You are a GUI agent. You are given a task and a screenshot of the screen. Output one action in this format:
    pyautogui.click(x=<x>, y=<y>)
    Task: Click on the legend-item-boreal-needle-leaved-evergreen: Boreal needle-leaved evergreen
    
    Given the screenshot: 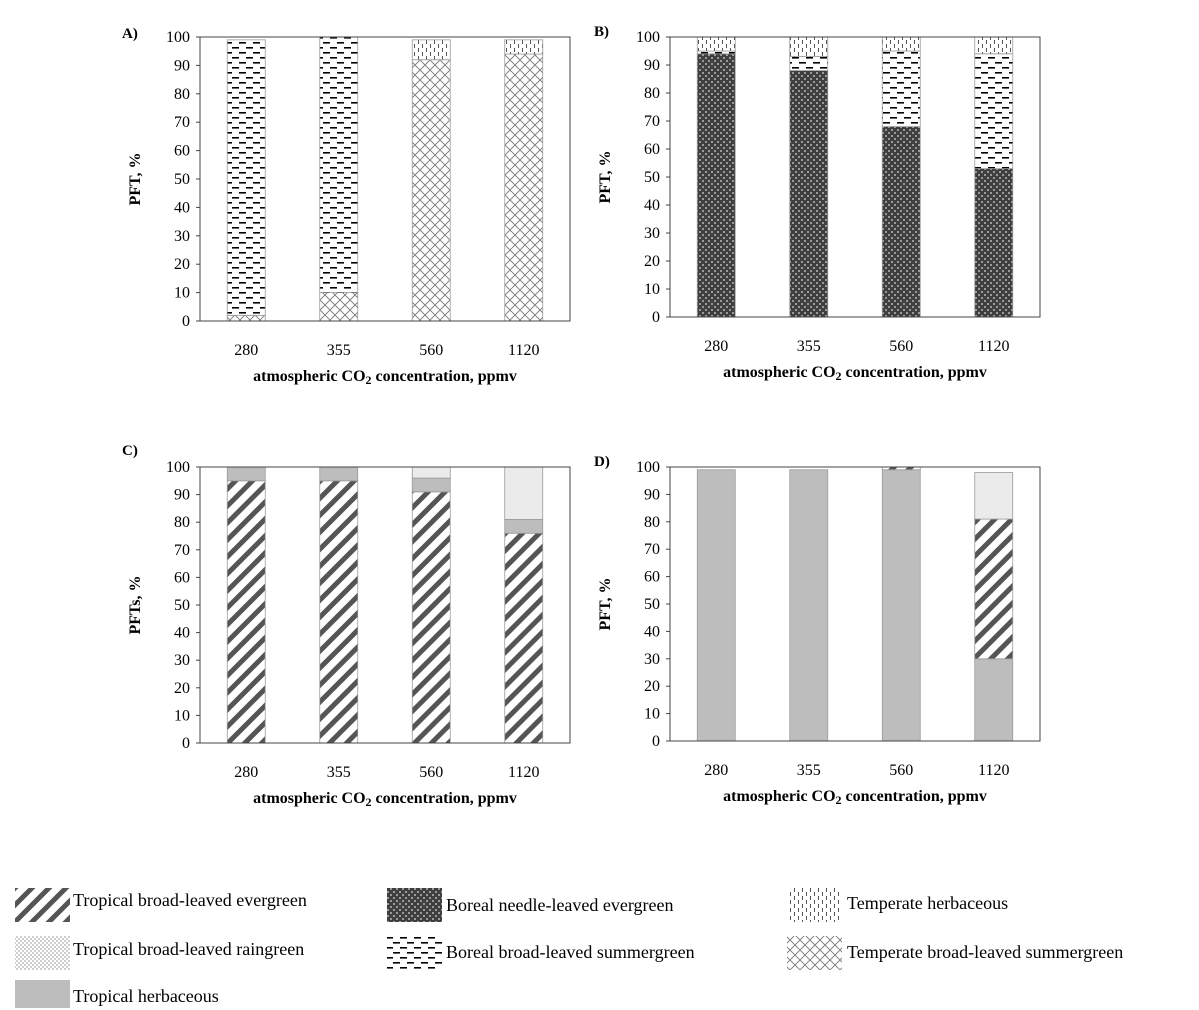 What is the action you would take?
    pyautogui.click(x=530, y=905)
    